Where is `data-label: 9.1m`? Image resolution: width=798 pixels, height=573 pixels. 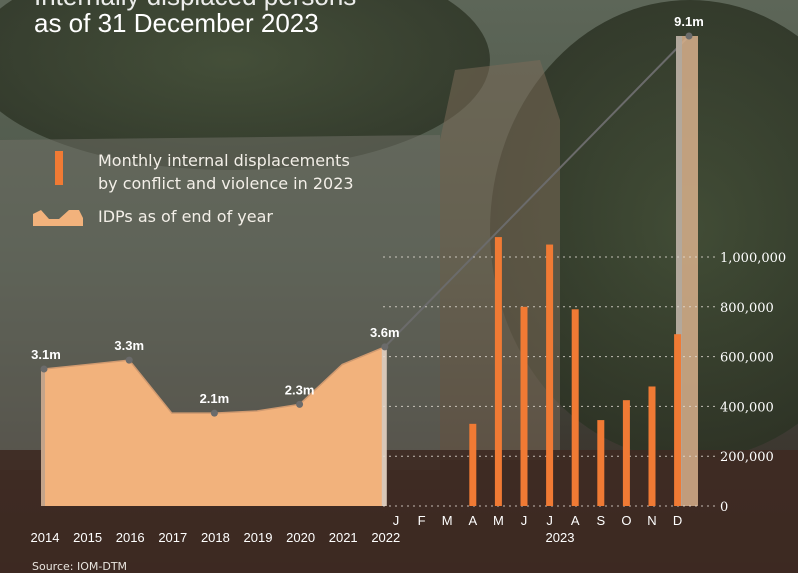 data-label: 9.1m is located at coordinates (689, 21).